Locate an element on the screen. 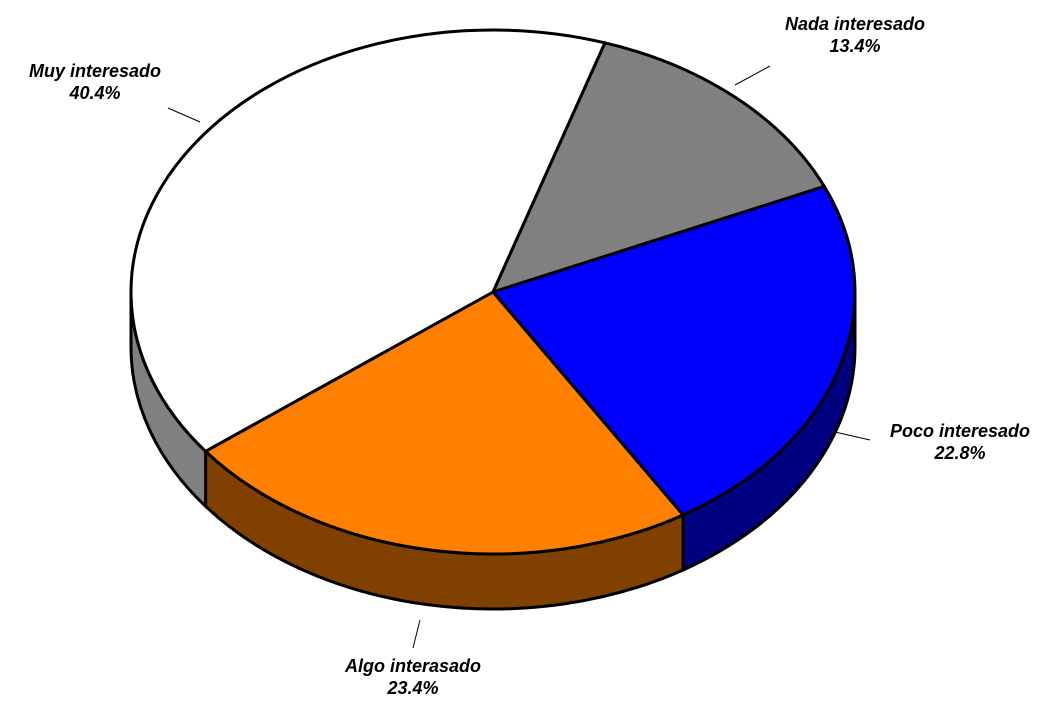 This screenshot has width=1056, height=706. value-label: 23.4% is located at coordinates (412, 688).